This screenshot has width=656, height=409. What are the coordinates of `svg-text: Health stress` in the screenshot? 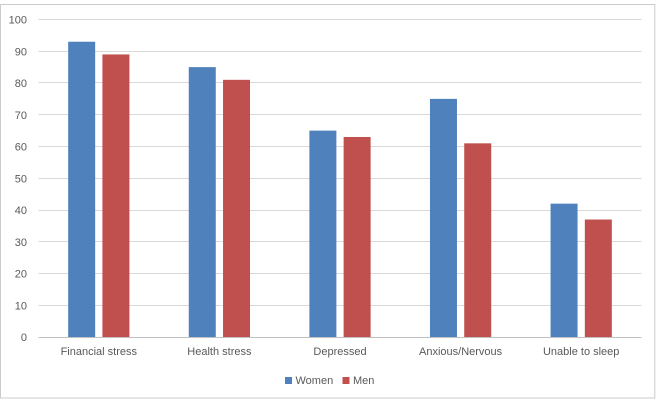 It's located at (219, 352).